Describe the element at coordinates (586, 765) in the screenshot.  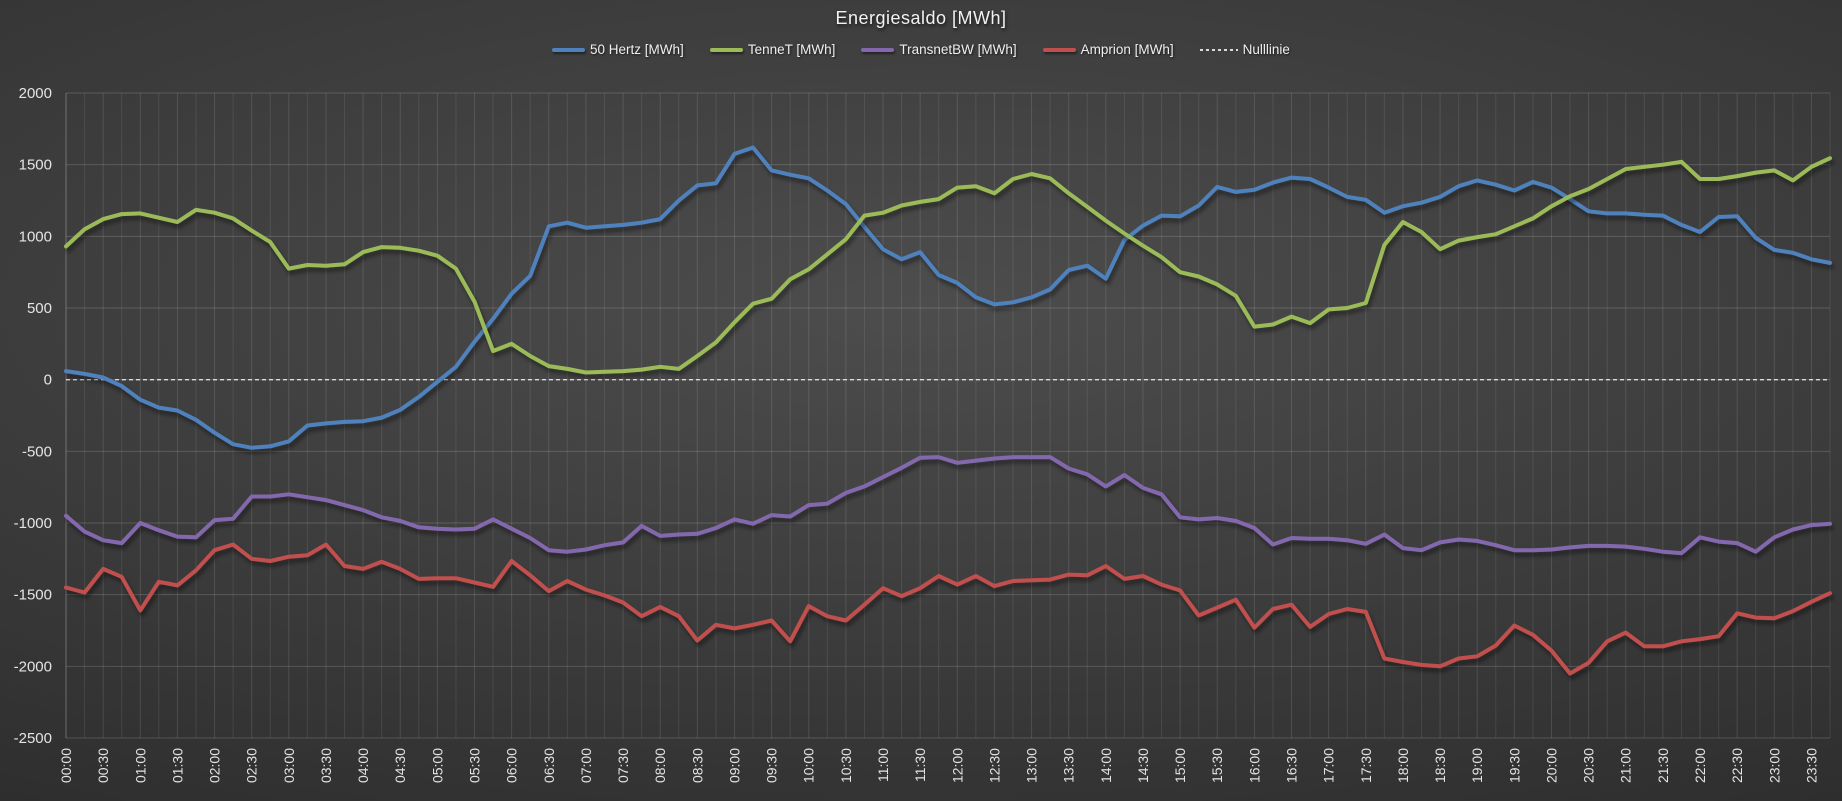
I see `x-tick-label: 07:00` at that location.